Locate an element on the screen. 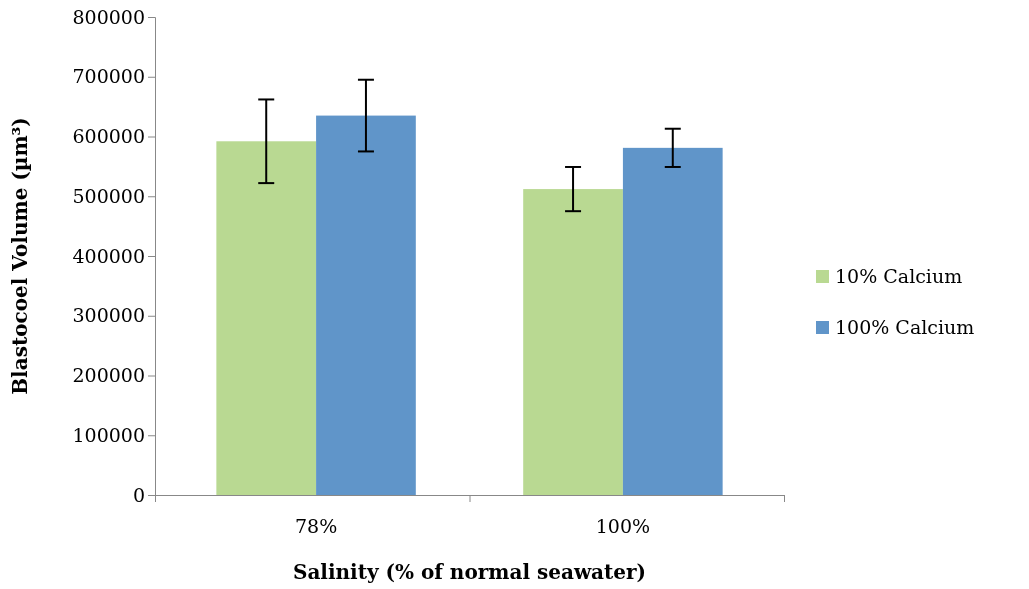  y-tick-label: 300000 is located at coordinates (108, 315).